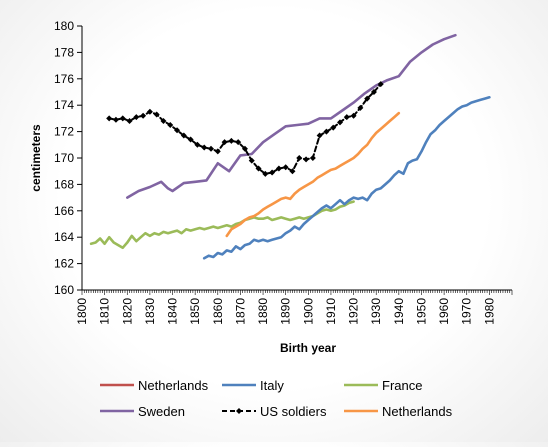  I want to click on series-line-france, so click(222, 225).